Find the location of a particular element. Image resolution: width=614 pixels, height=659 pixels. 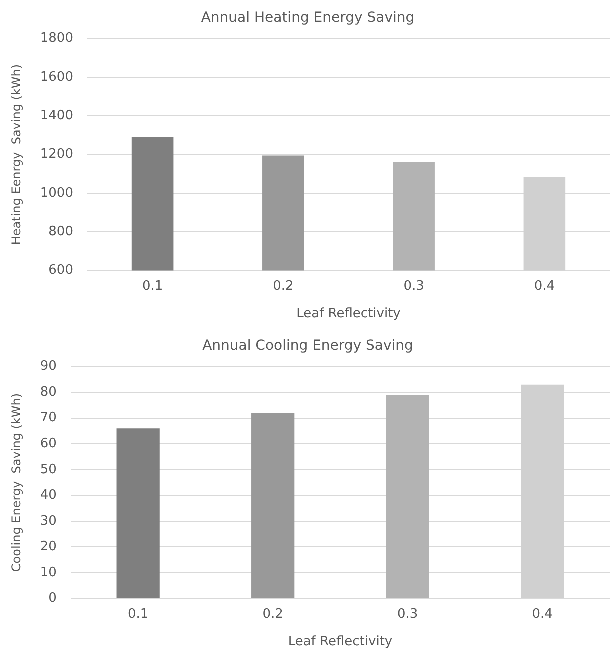

y-tick-label: 600 is located at coordinates (61, 270).